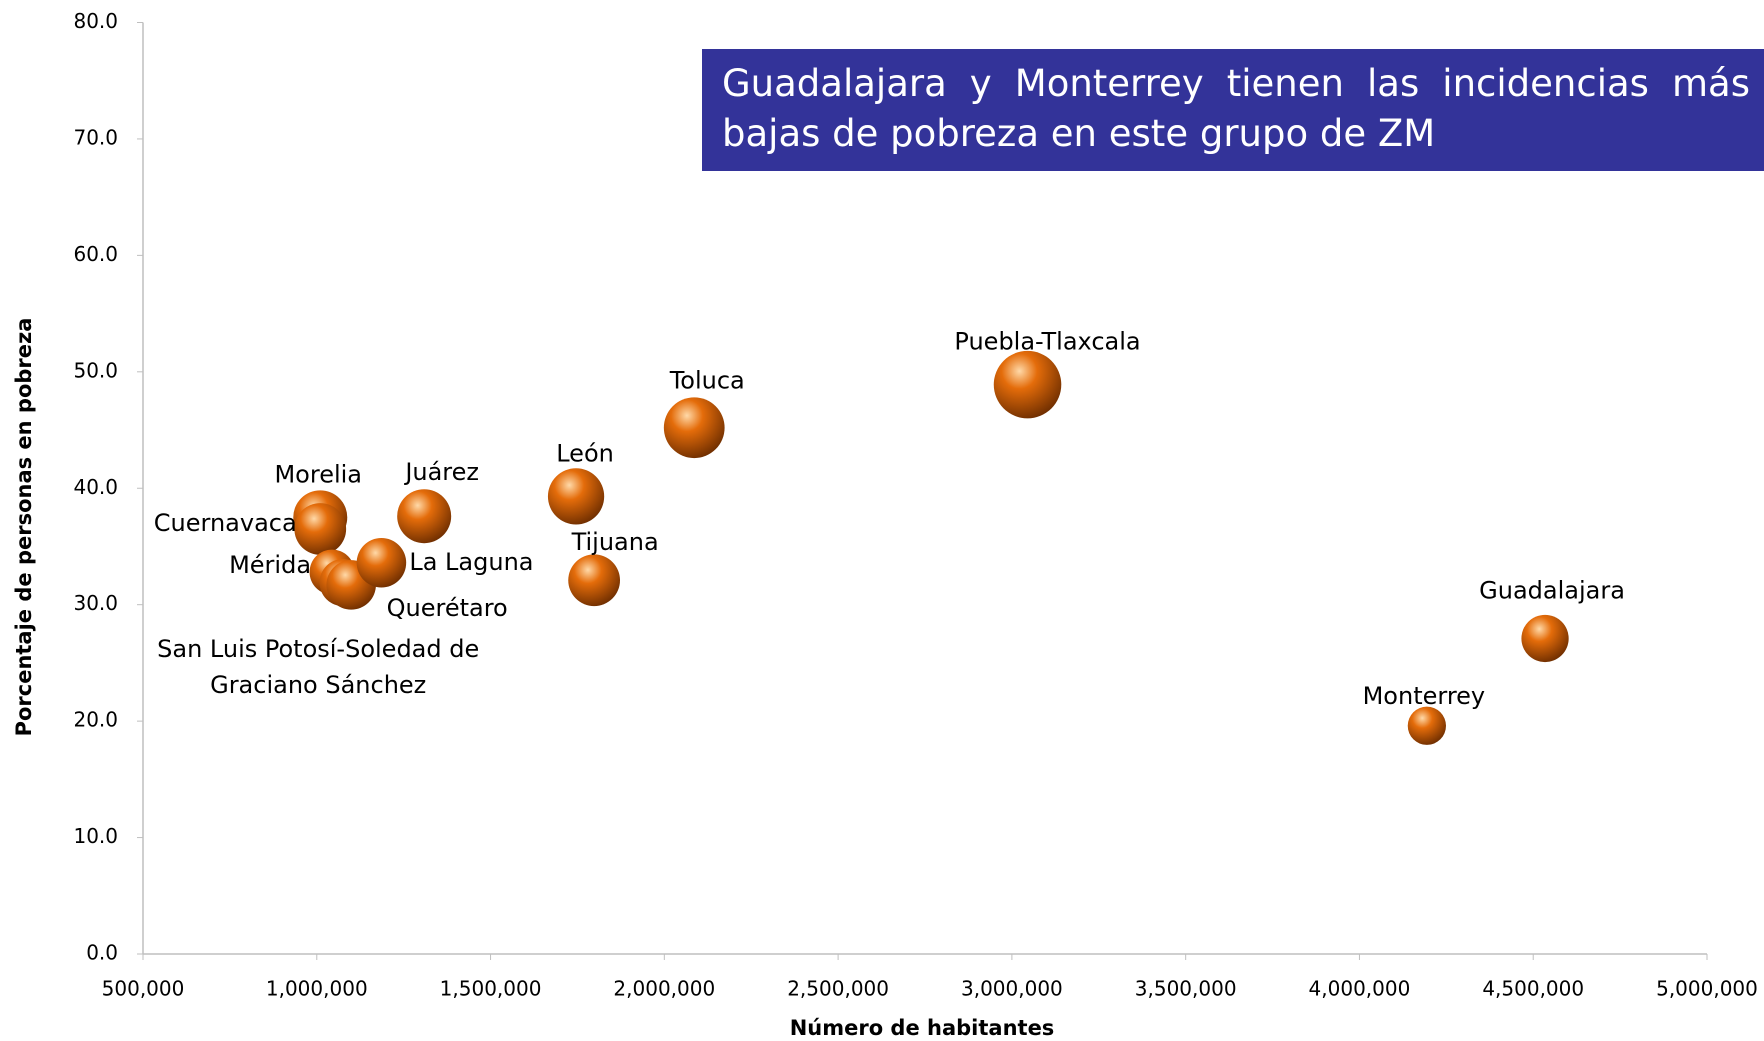 The height and width of the screenshot is (1041, 1764). What do you see at coordinates (447, 608) in the screenshot?
I see `data-label: Querétaro` at bounding box center [447, 608].